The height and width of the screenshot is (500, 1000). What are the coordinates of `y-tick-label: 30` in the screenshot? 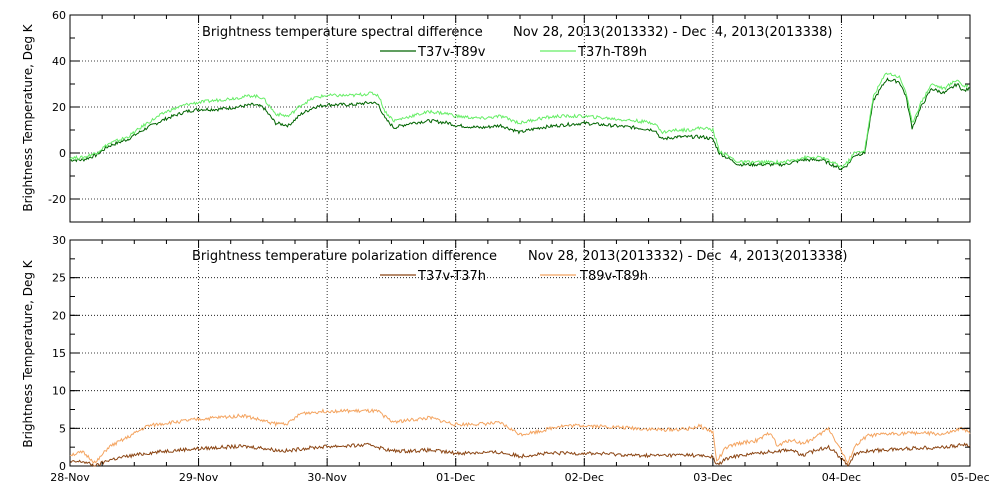 It's located at (59, 240).